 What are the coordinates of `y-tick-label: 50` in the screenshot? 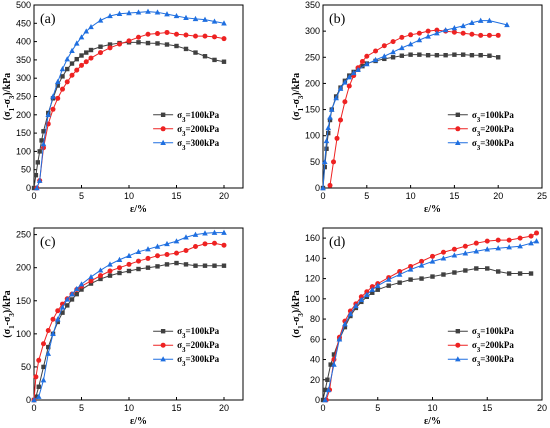 It's located at (315, 162).